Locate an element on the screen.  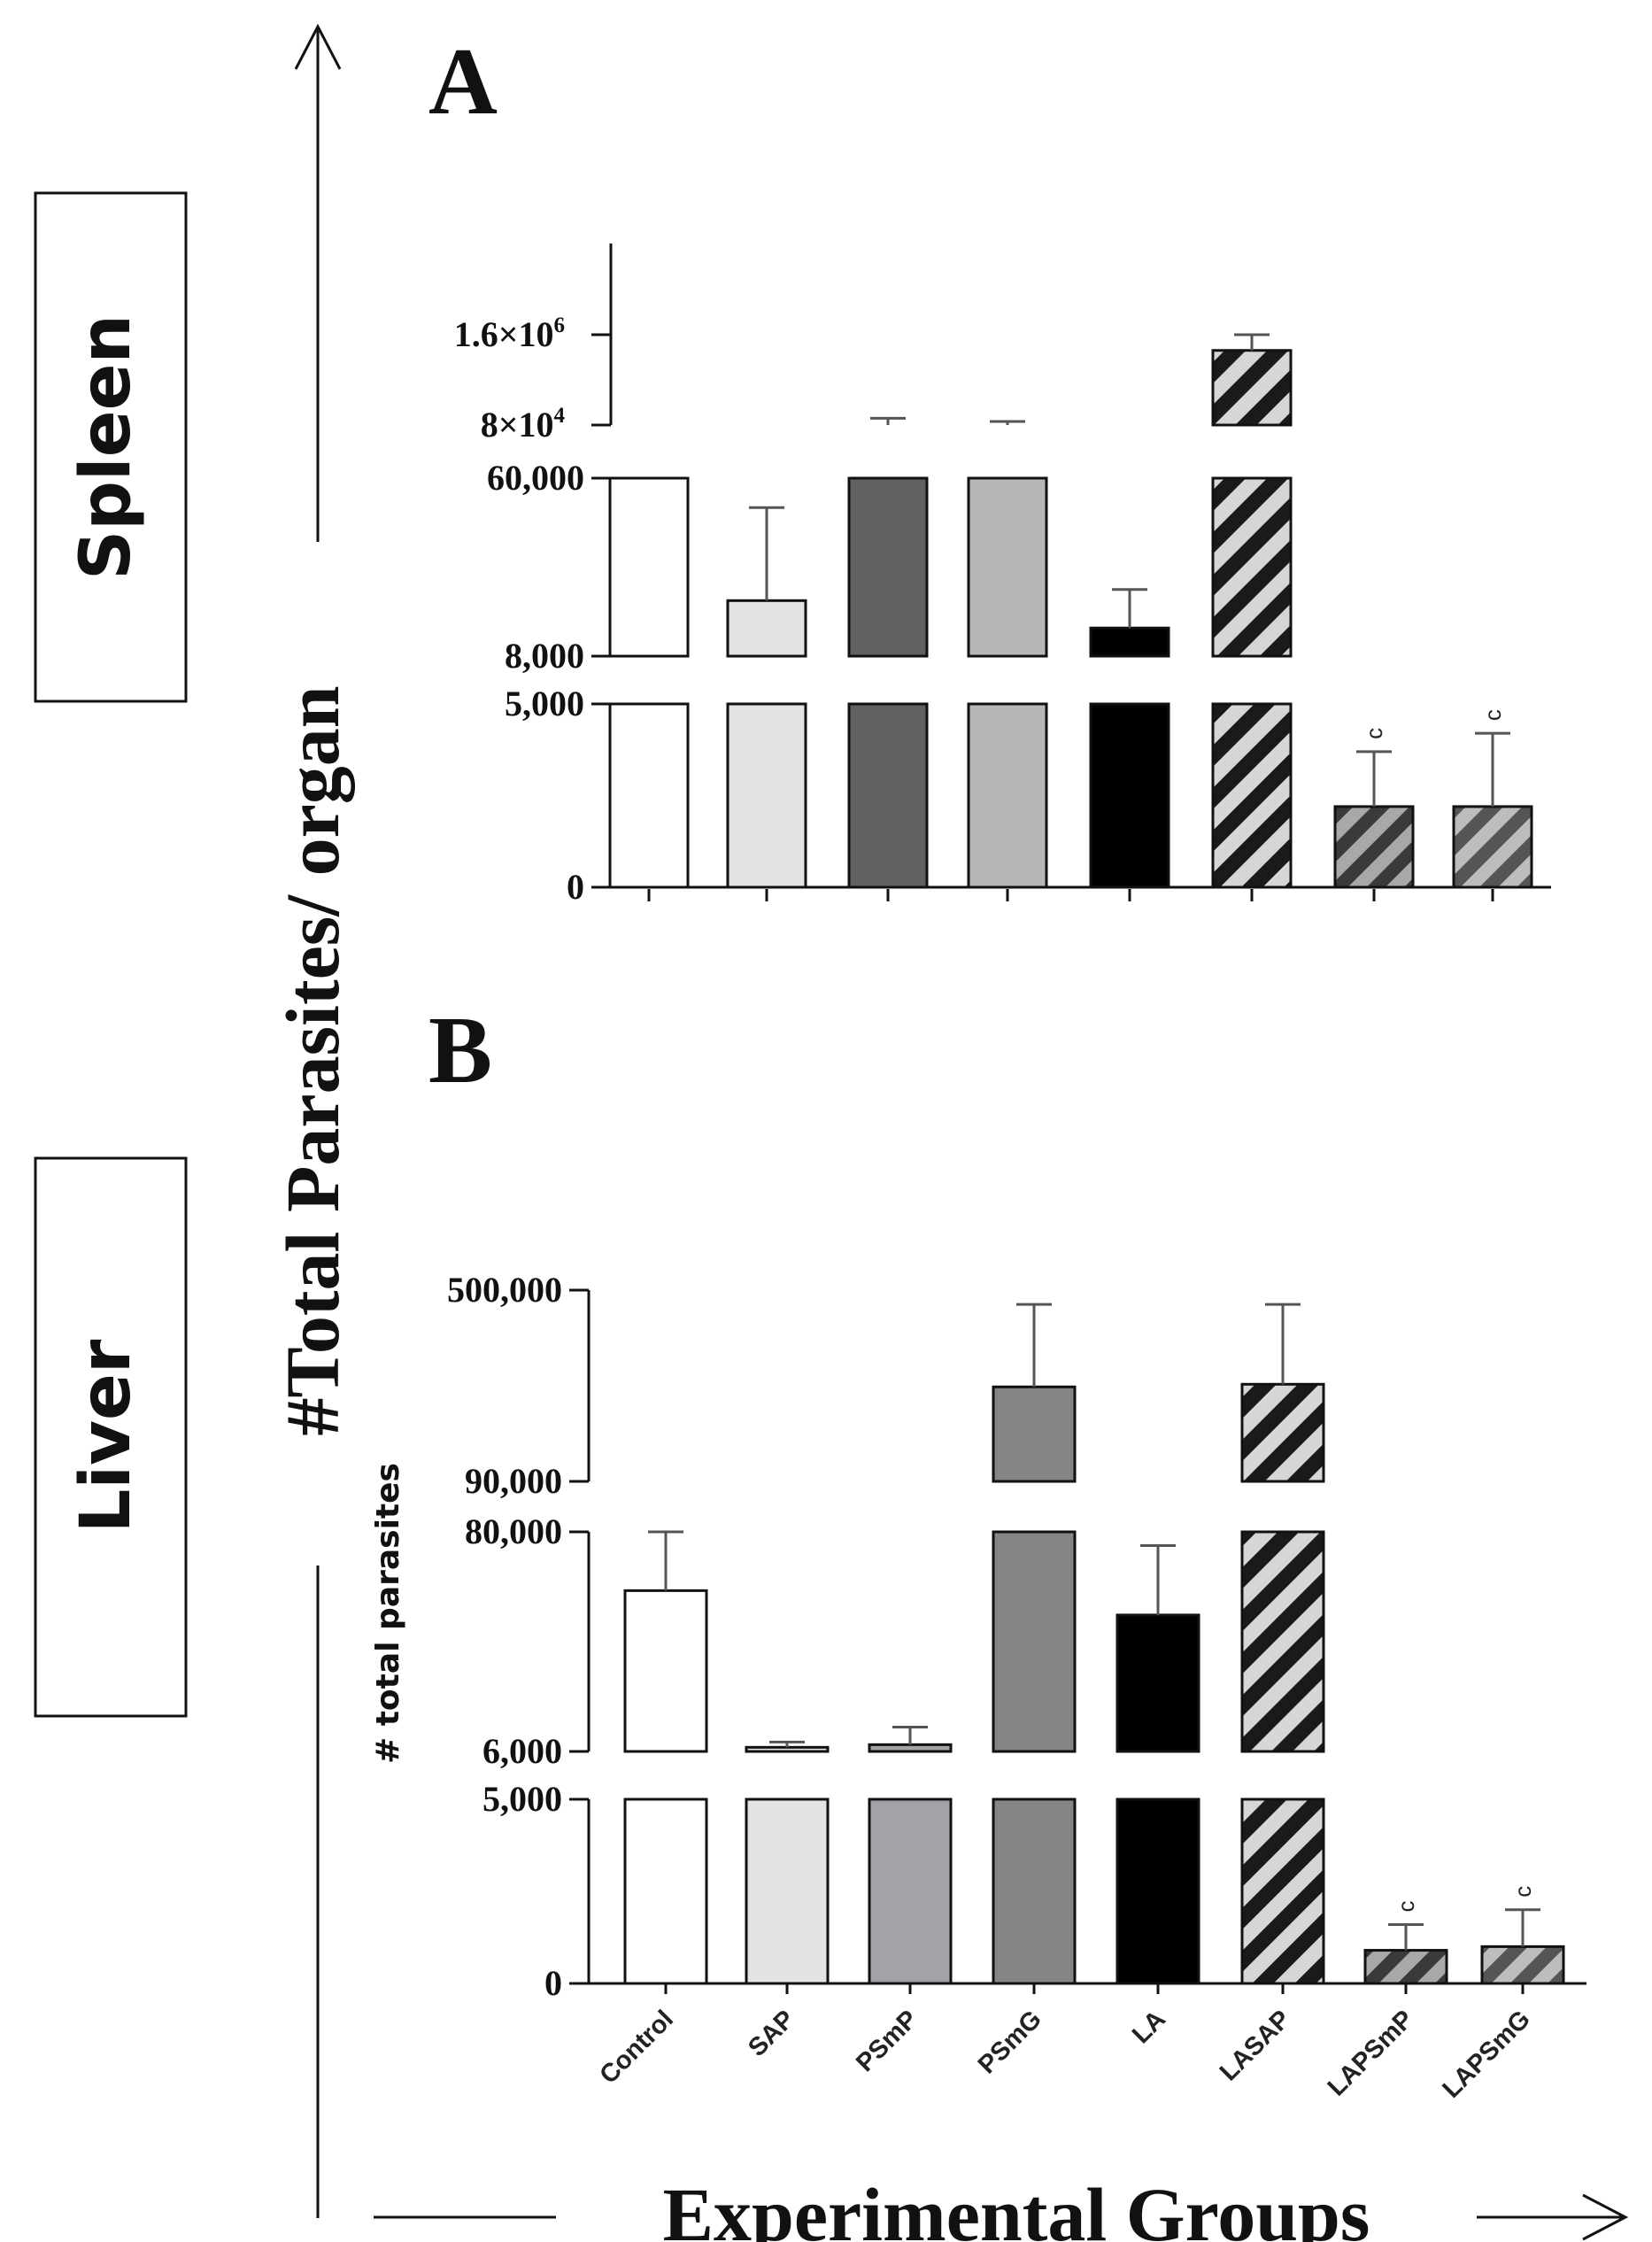
spleen-label-box is located at coordinates (111, 447).